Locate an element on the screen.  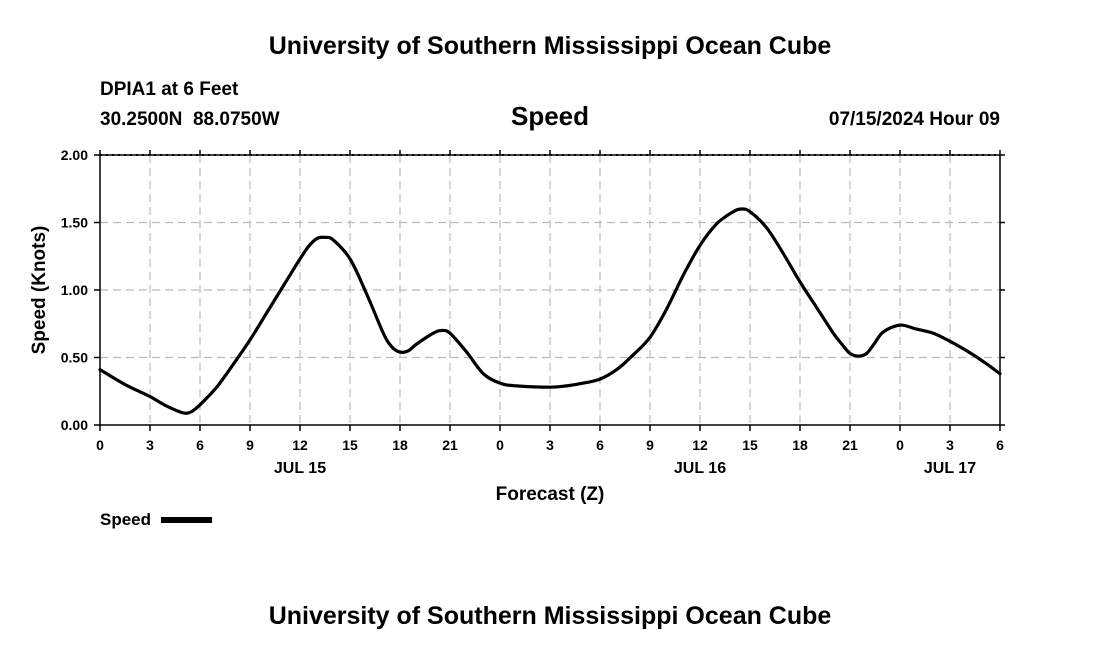
y-tick-label: 1.00 is located at coordinates (74, 290).